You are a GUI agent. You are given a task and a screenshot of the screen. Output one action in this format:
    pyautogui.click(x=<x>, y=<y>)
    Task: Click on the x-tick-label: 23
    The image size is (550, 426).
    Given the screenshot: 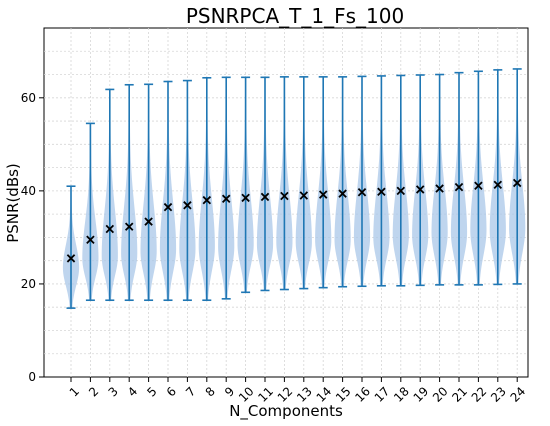 What is the action you would take?
    pyautogui.click(x=498, y=394)
    